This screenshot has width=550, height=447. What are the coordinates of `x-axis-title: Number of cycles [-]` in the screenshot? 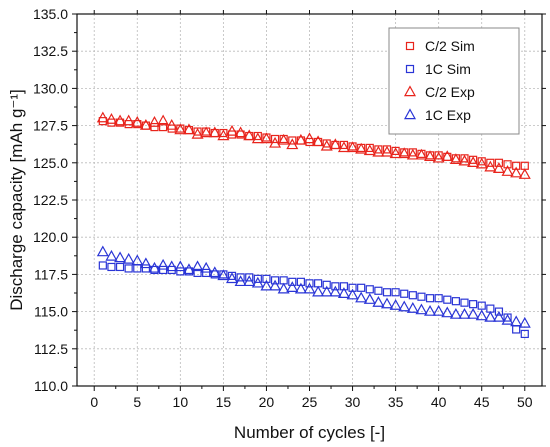 It's located at (309, 432).